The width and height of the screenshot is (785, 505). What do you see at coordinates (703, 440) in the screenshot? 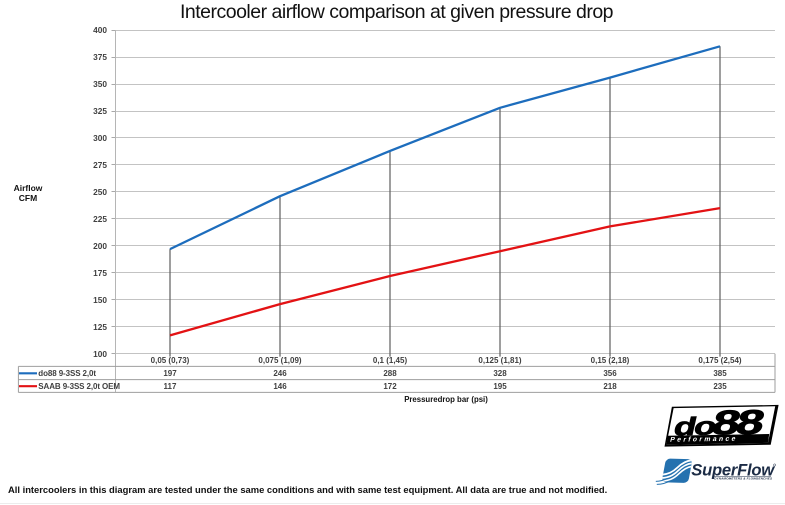
I see `svg-text: Performance` at bounding box center [703, 440].